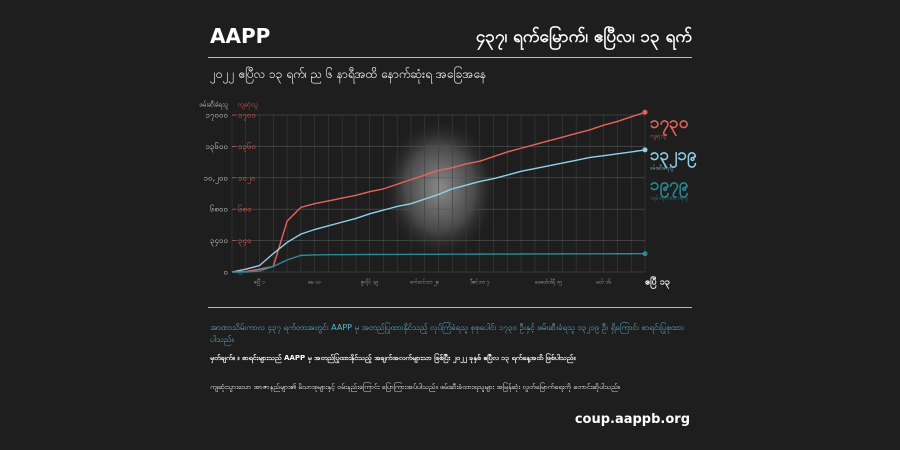 The width and height of the screenshot is (900, 450). Describe the element at coordinates (247, 116) in the screenshot. I see `y2-tick-label: ၁၇၀၀` at that location.